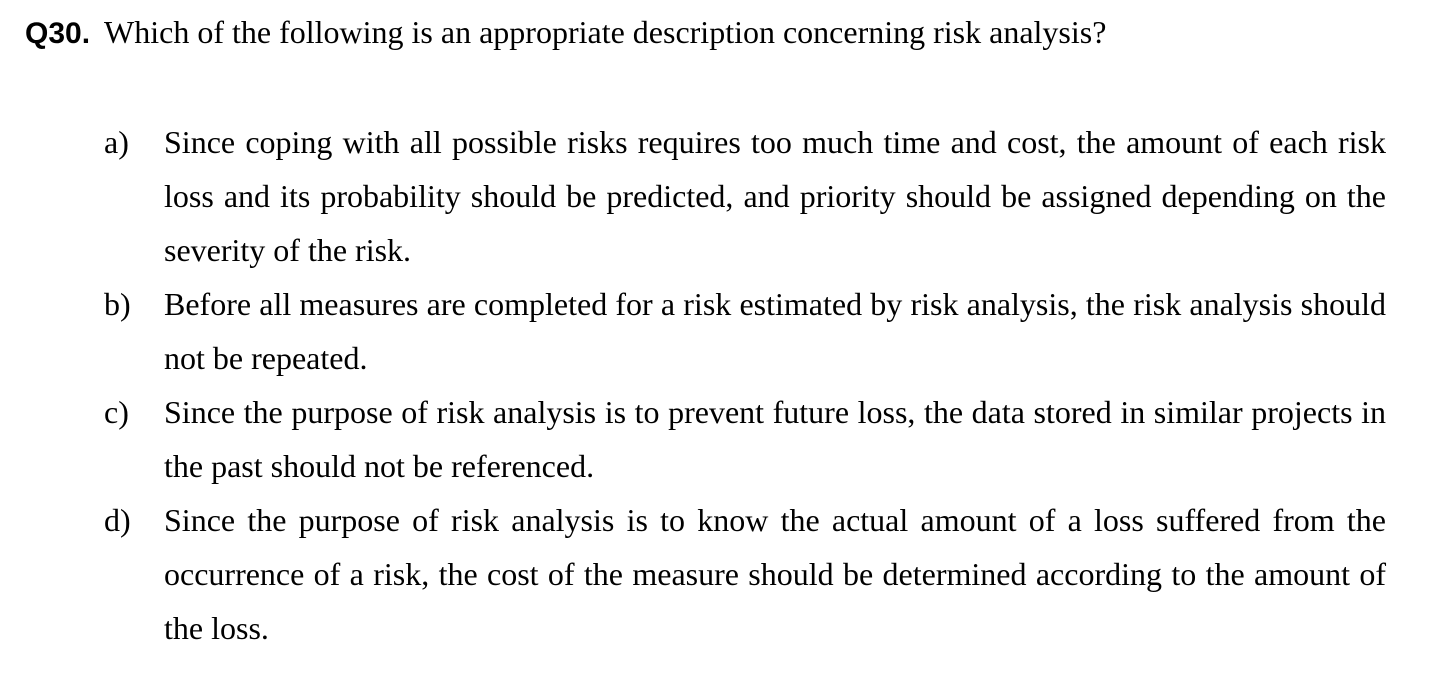 The height and width of the screenshot is (676, 1450). What do you see at coordinates (117, 304) in the screenshot?
I see `option-letter: b)` at bounding box center [117, 304].